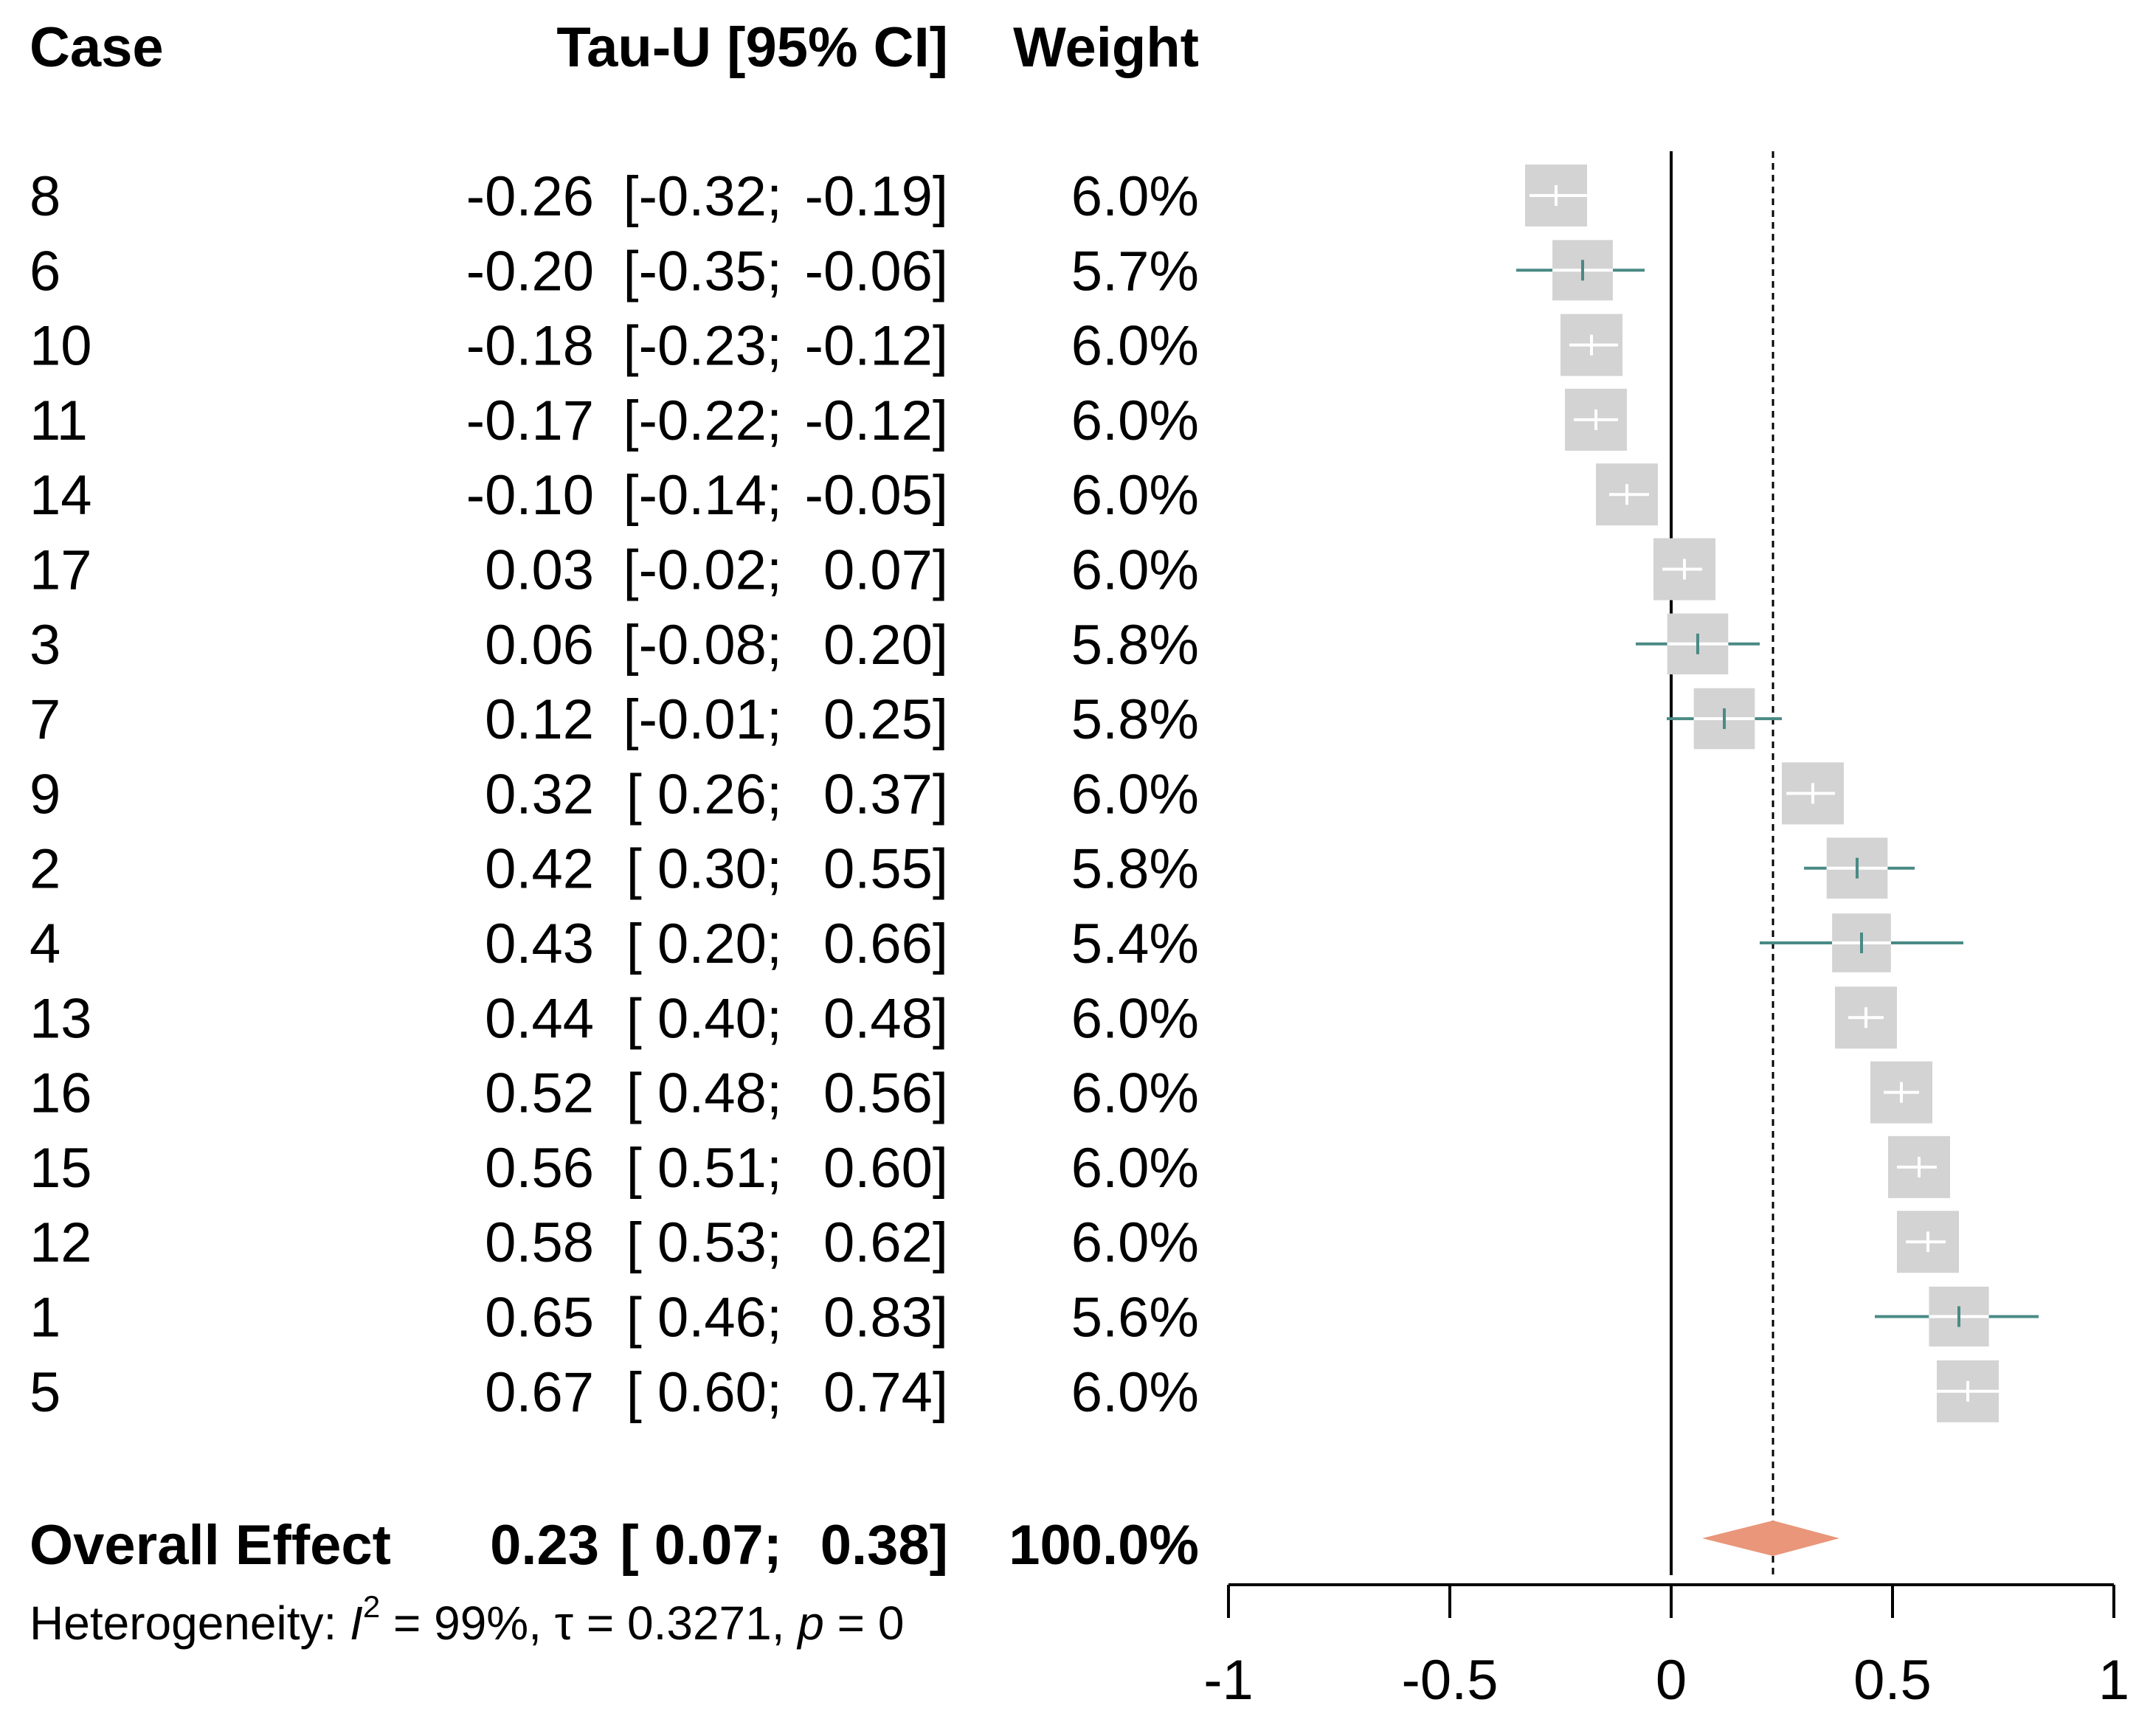  Describe the element at coordinates (539, 570) in the screenshot. I see `row-estimate: 0.03` at that location.